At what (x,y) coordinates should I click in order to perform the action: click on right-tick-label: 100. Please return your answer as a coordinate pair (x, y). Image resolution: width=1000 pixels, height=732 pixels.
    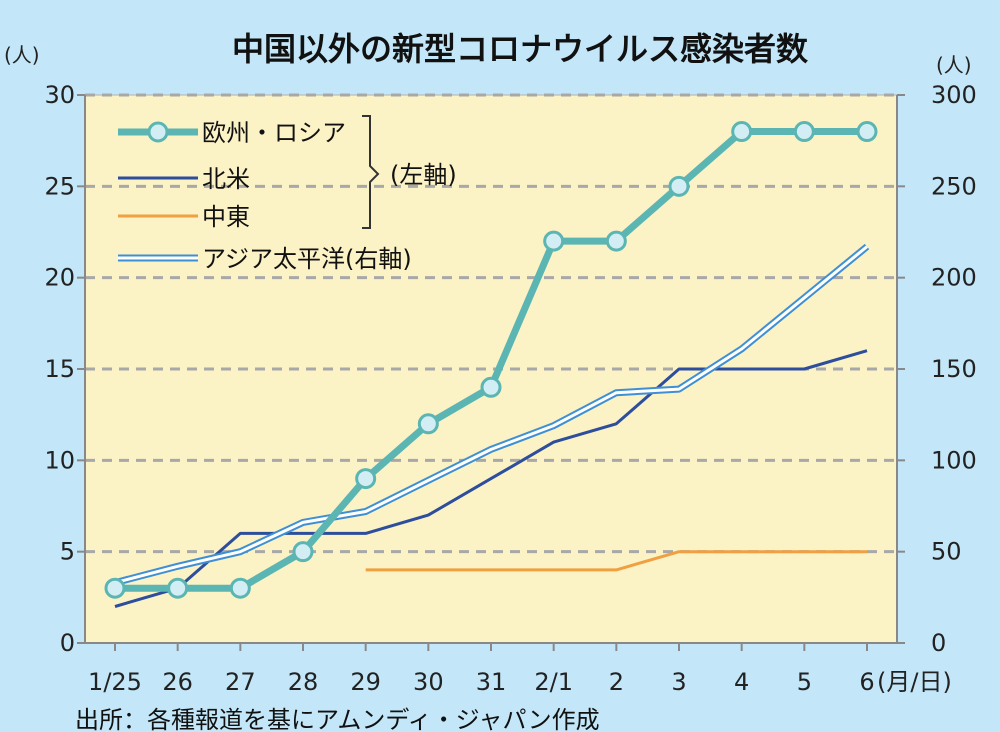
    Looking at the image, I should click on (954, 460).